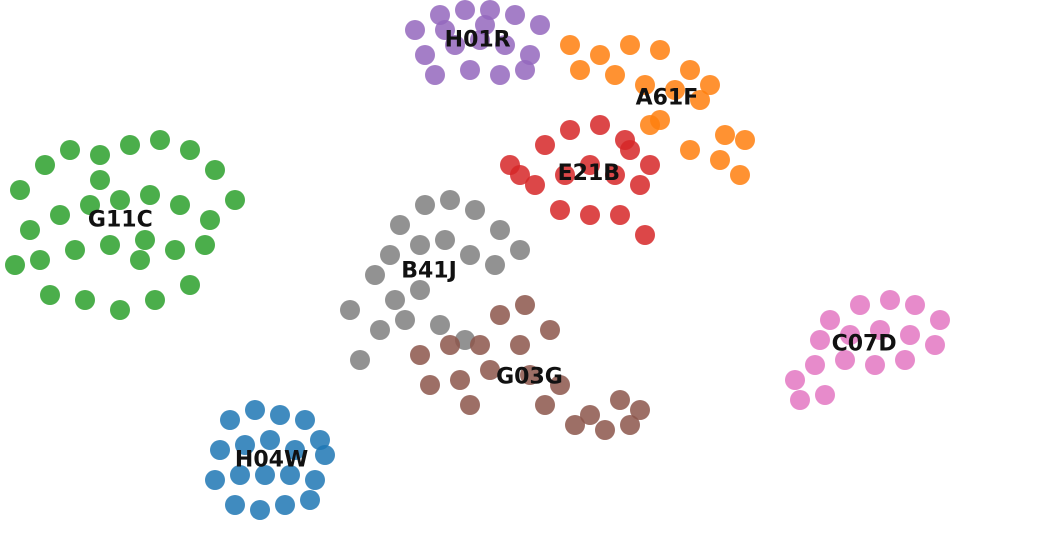 The image size is (1050, 538). Describe the element at coordinates (271, 460) in the screenshot. I see `cluster-label: H04W` at that location.